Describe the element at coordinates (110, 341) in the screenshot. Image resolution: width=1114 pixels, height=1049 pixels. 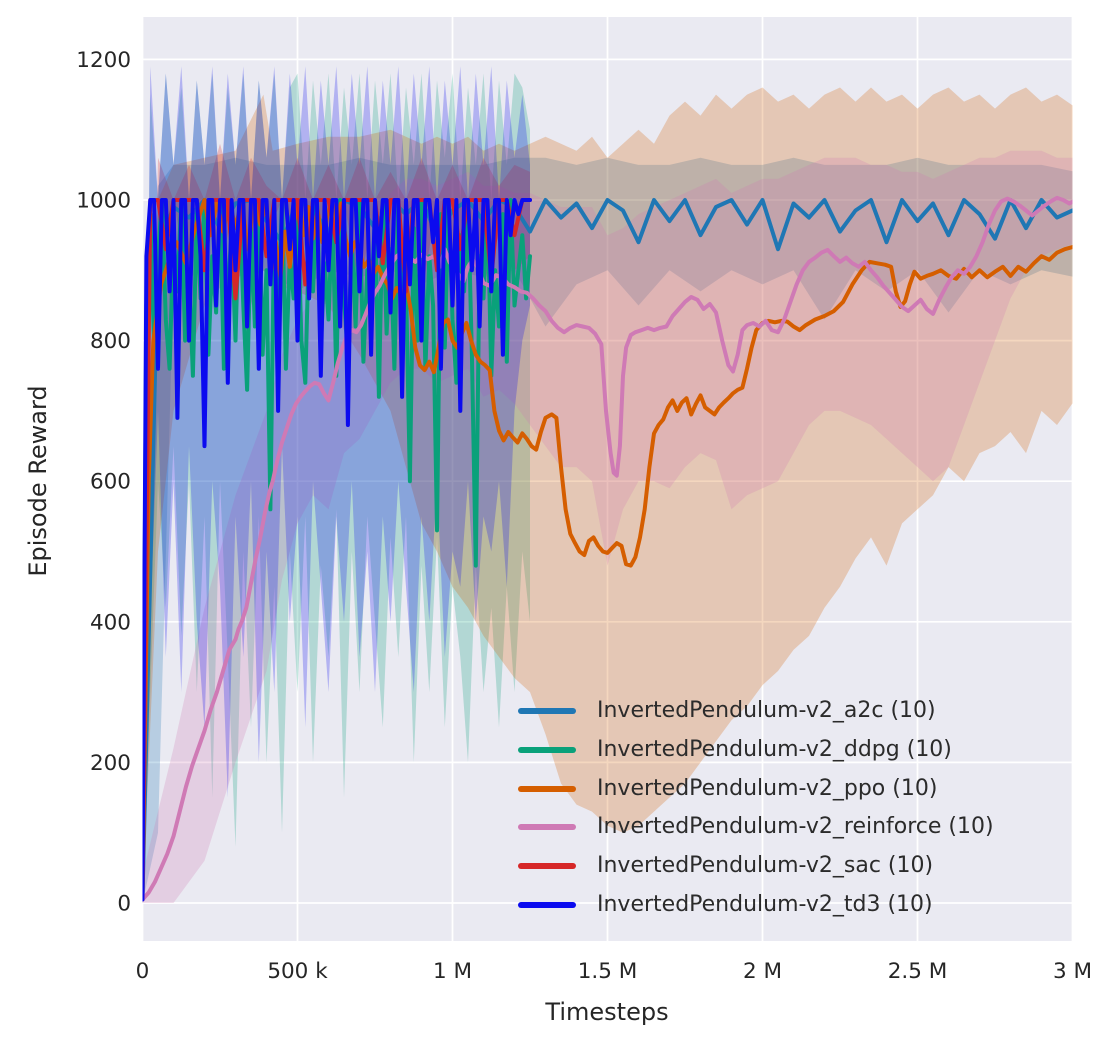
I see `y-tick-label: 800` at that location.